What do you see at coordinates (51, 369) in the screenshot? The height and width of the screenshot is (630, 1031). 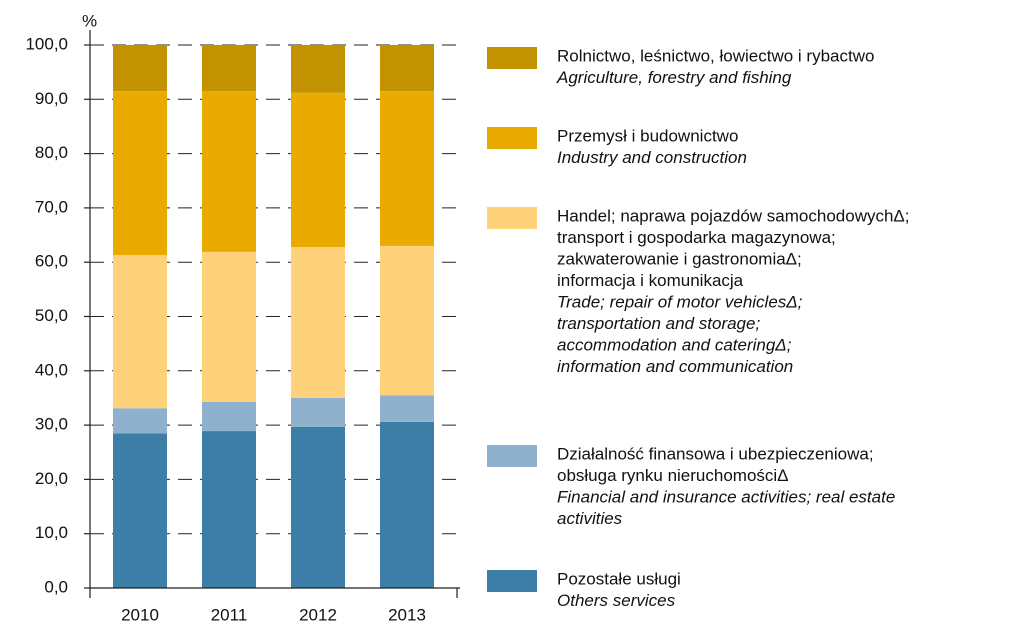 I see `y-tick-label: 40,0` at bounding box center [51, 369].